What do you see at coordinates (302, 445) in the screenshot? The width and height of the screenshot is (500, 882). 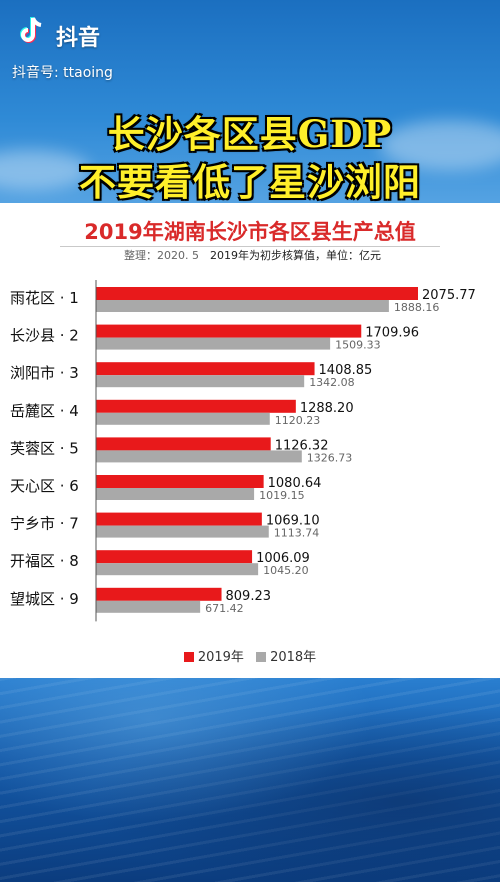 I see `data-label-2019: 1126.32` at bounding box center [302, 445].